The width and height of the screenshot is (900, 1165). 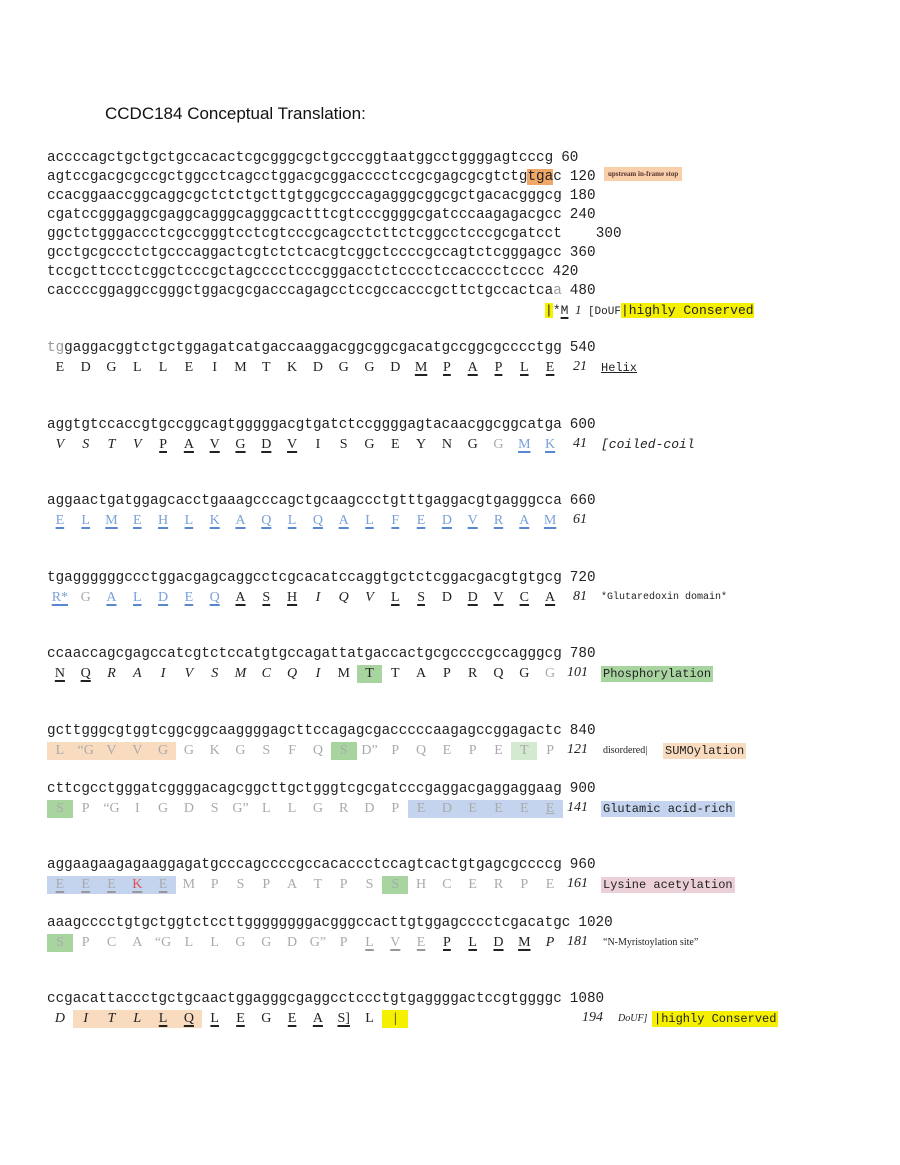 I want to click on residue: “G, so click(x=111, y=808).